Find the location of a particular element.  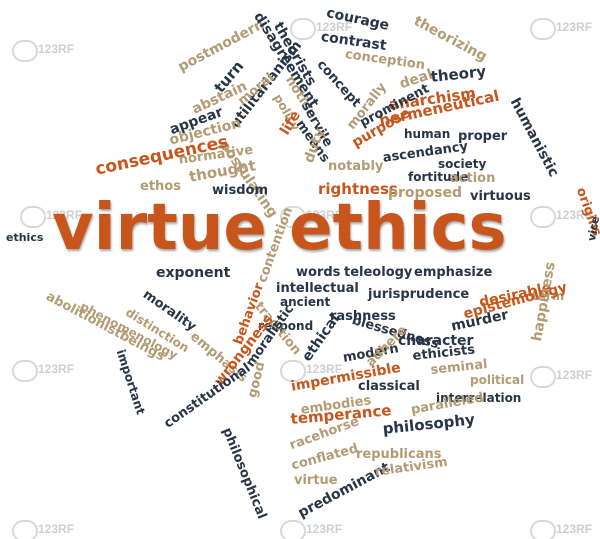

cloud-word: humanistic is located at coordinates (534, 137).